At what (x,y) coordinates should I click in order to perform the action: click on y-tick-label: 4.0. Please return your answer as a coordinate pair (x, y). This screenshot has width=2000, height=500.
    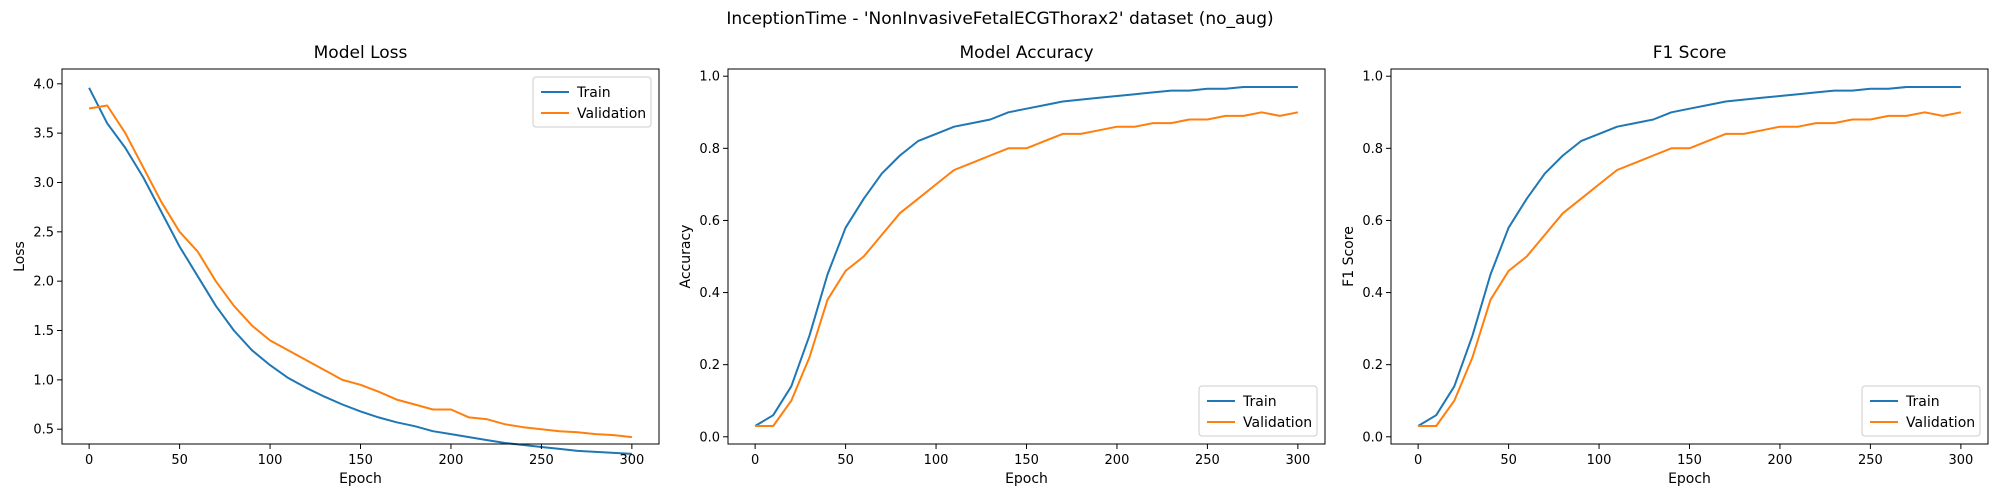
    Looking at the image, I should click on (43, 84).